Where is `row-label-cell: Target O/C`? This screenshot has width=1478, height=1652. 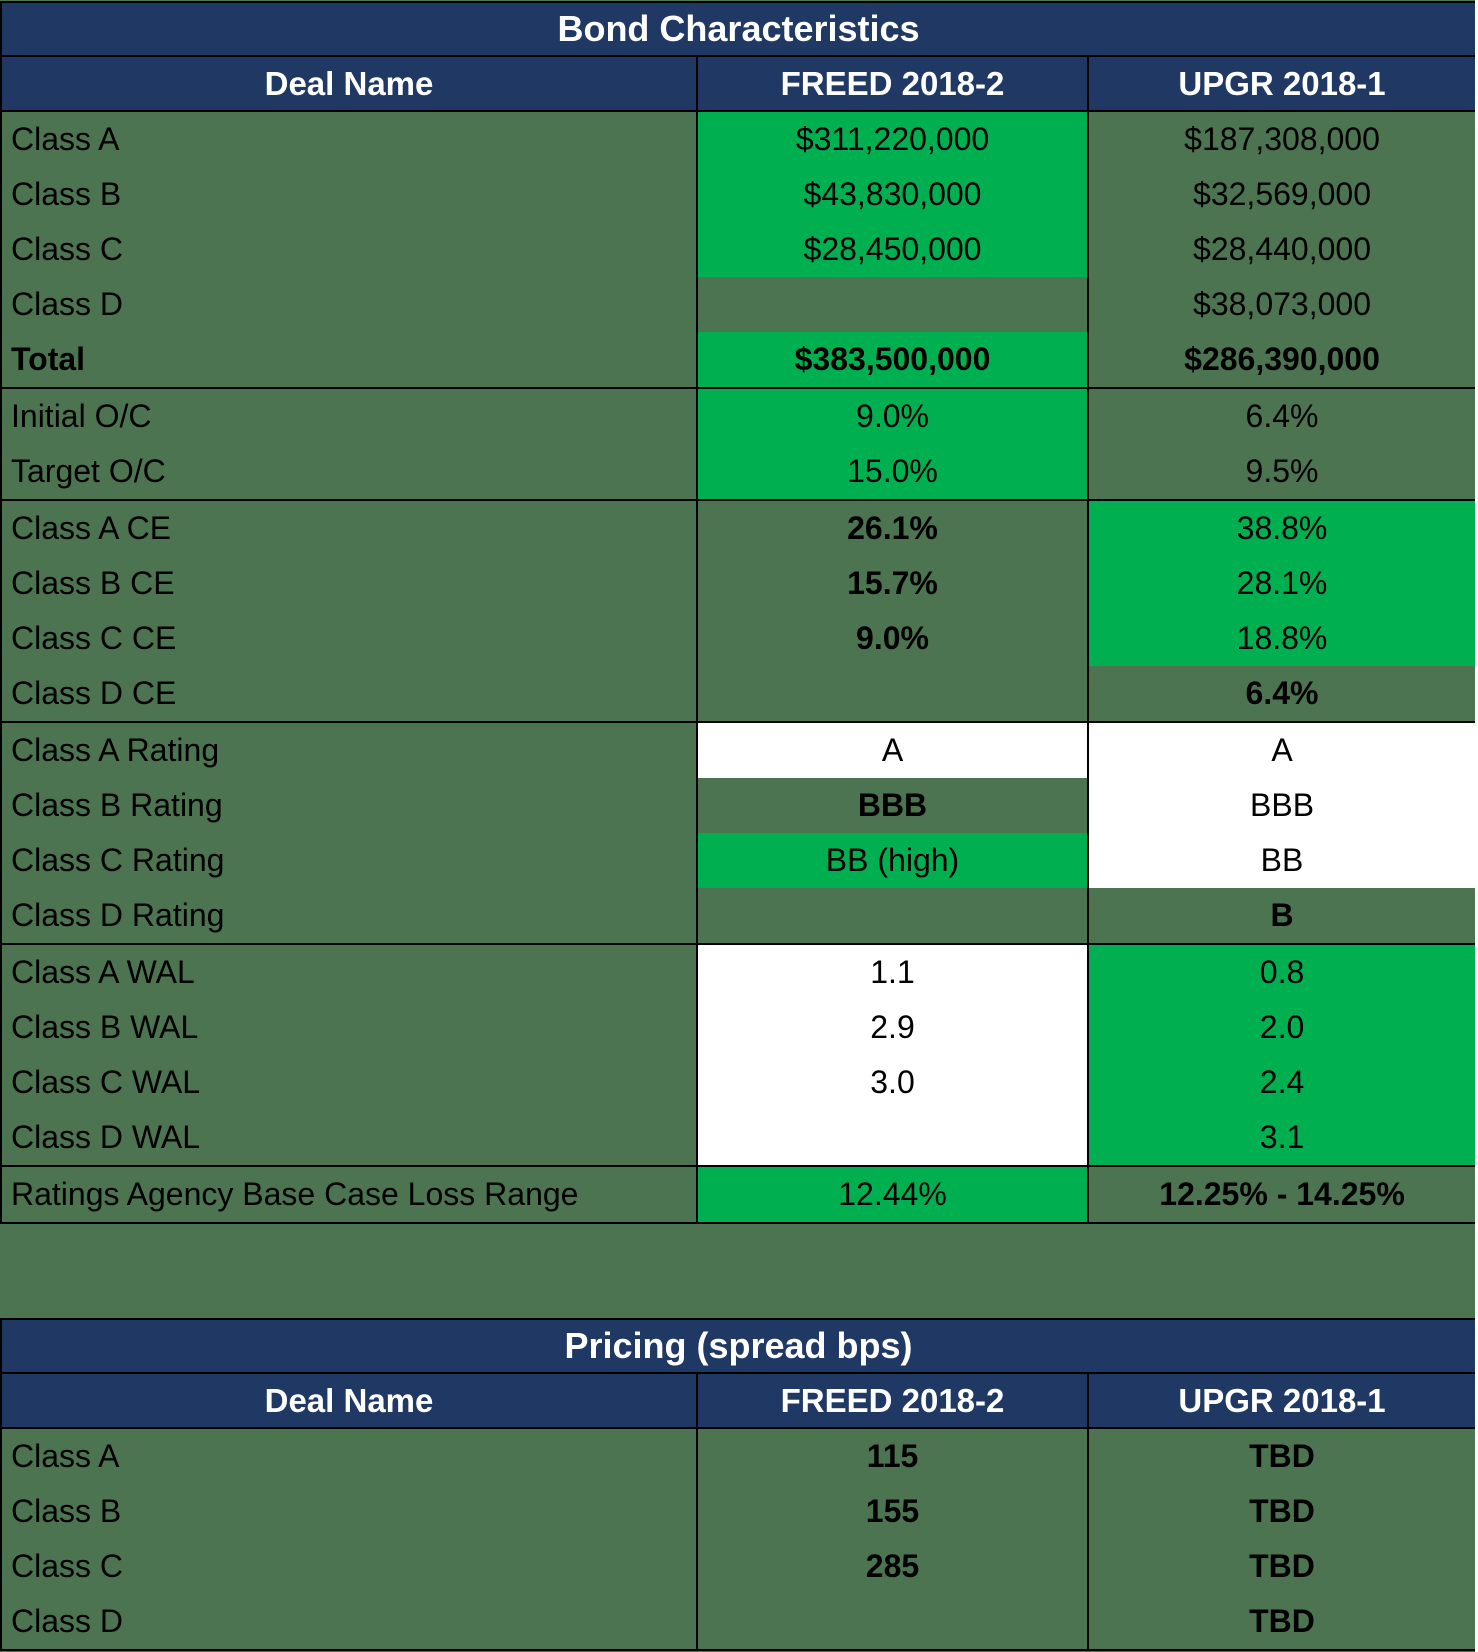
row-label-cell: Target O/C is located at coordinates (349, 472).